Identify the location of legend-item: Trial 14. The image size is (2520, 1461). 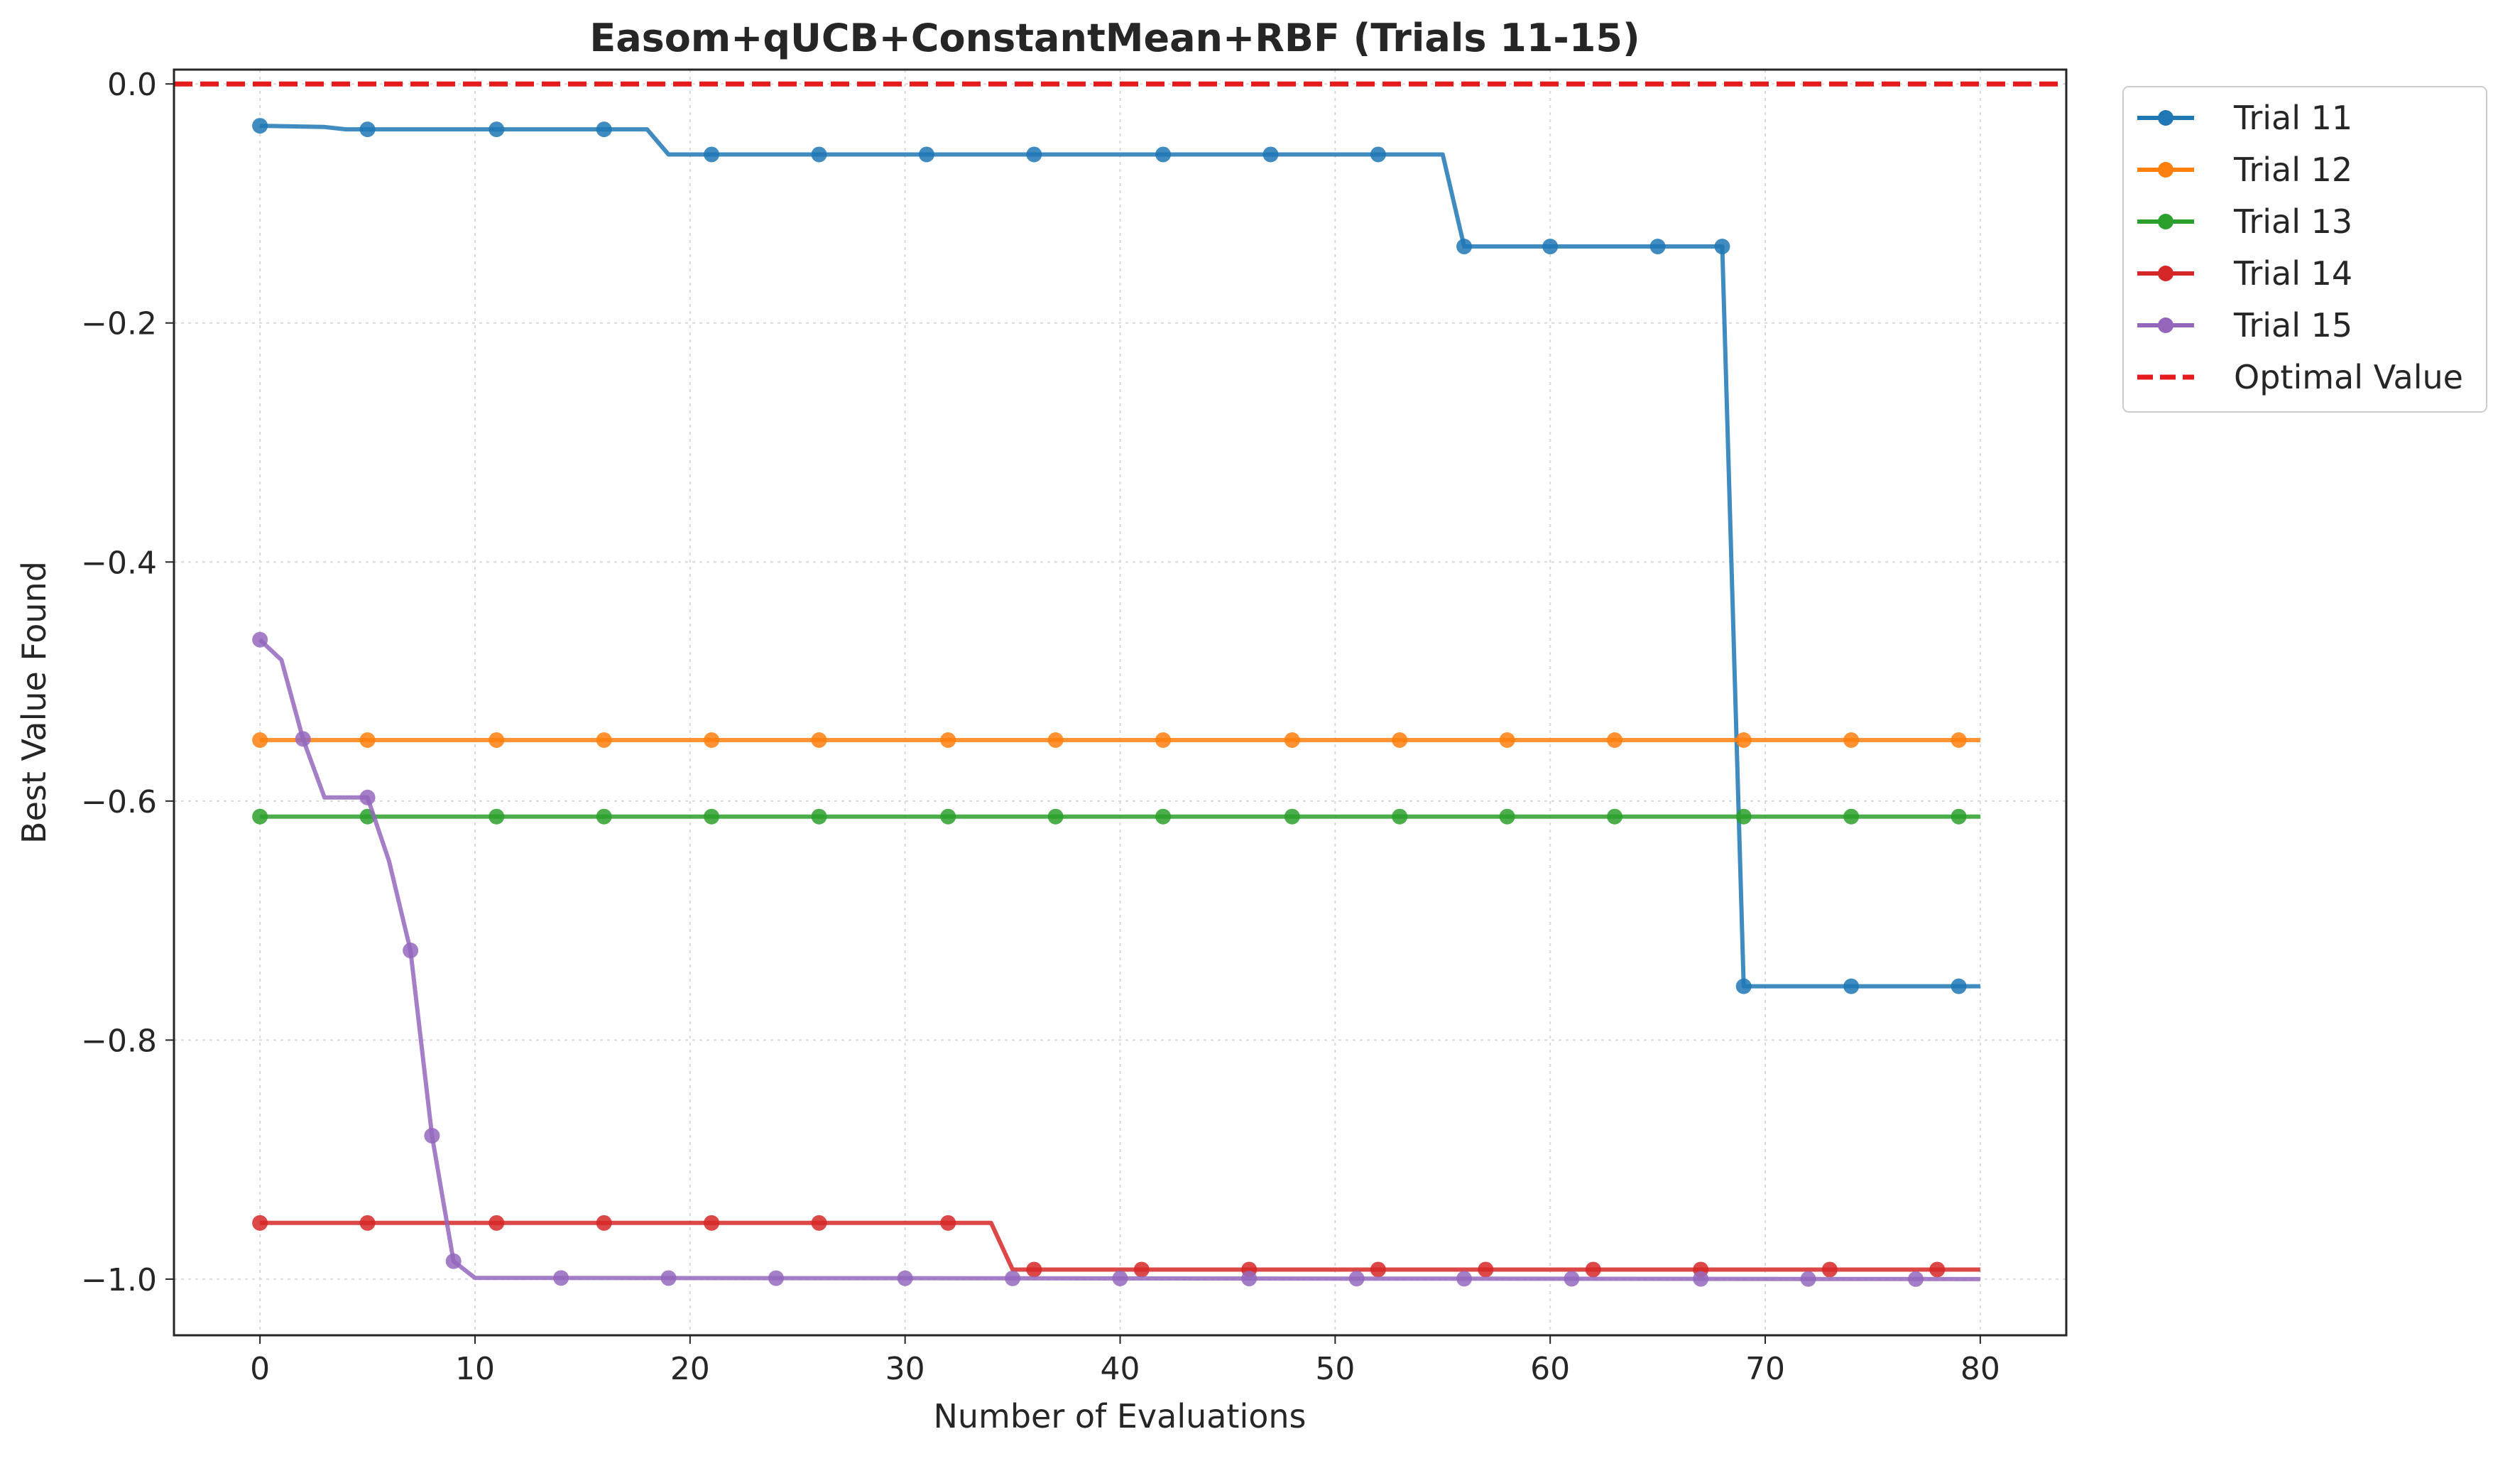
(2244, 273).